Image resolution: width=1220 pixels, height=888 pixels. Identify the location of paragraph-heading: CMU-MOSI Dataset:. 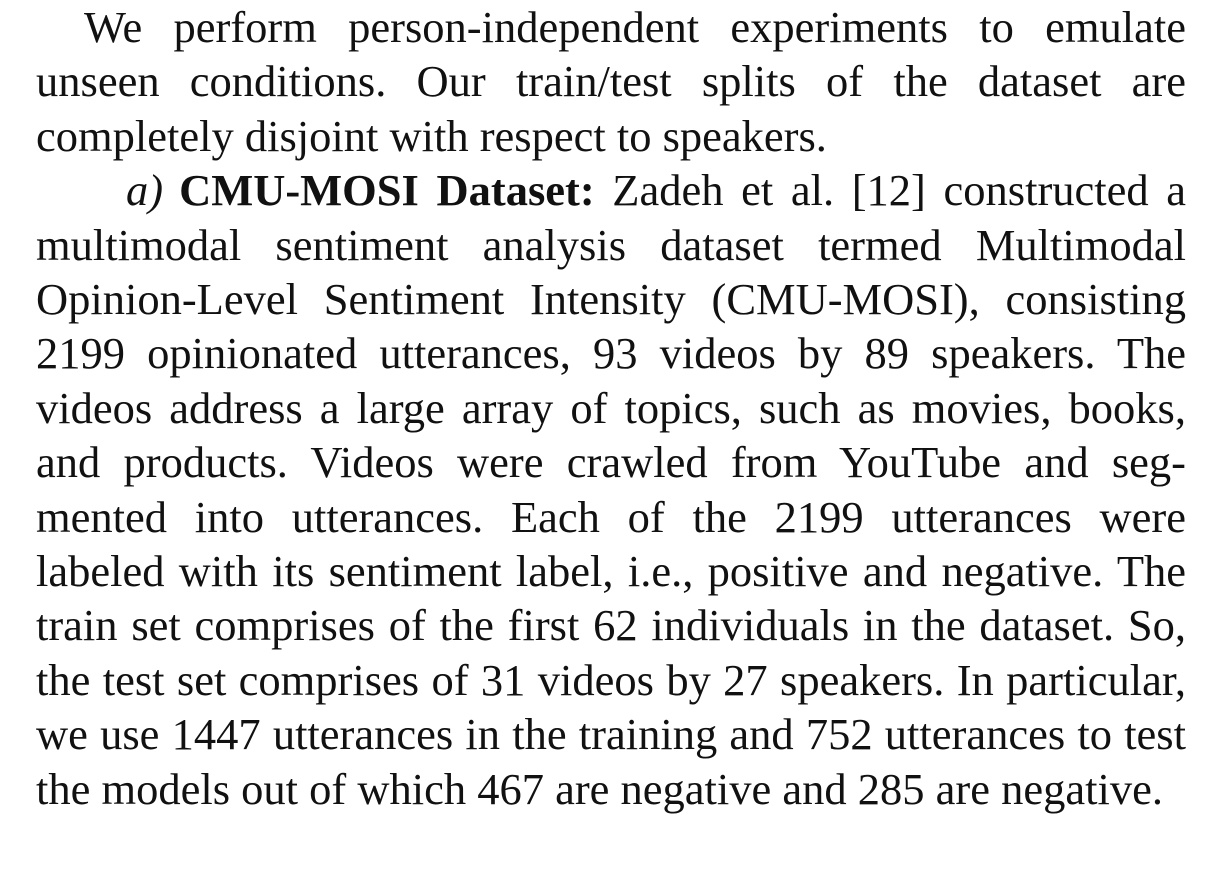
(387, 190).